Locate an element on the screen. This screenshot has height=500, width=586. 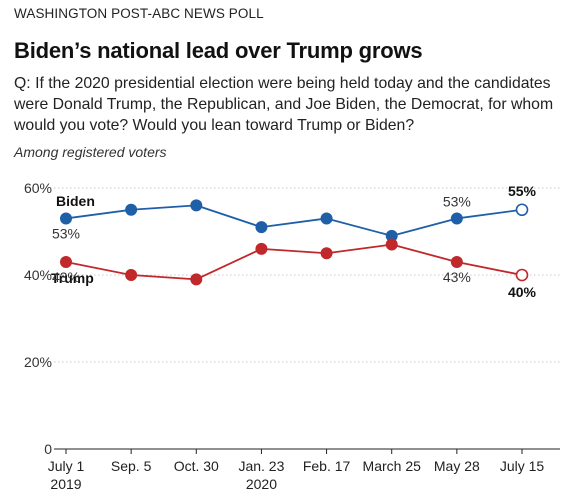
x-tick-label: Sep. 5 is located at coordinates (131, 466).